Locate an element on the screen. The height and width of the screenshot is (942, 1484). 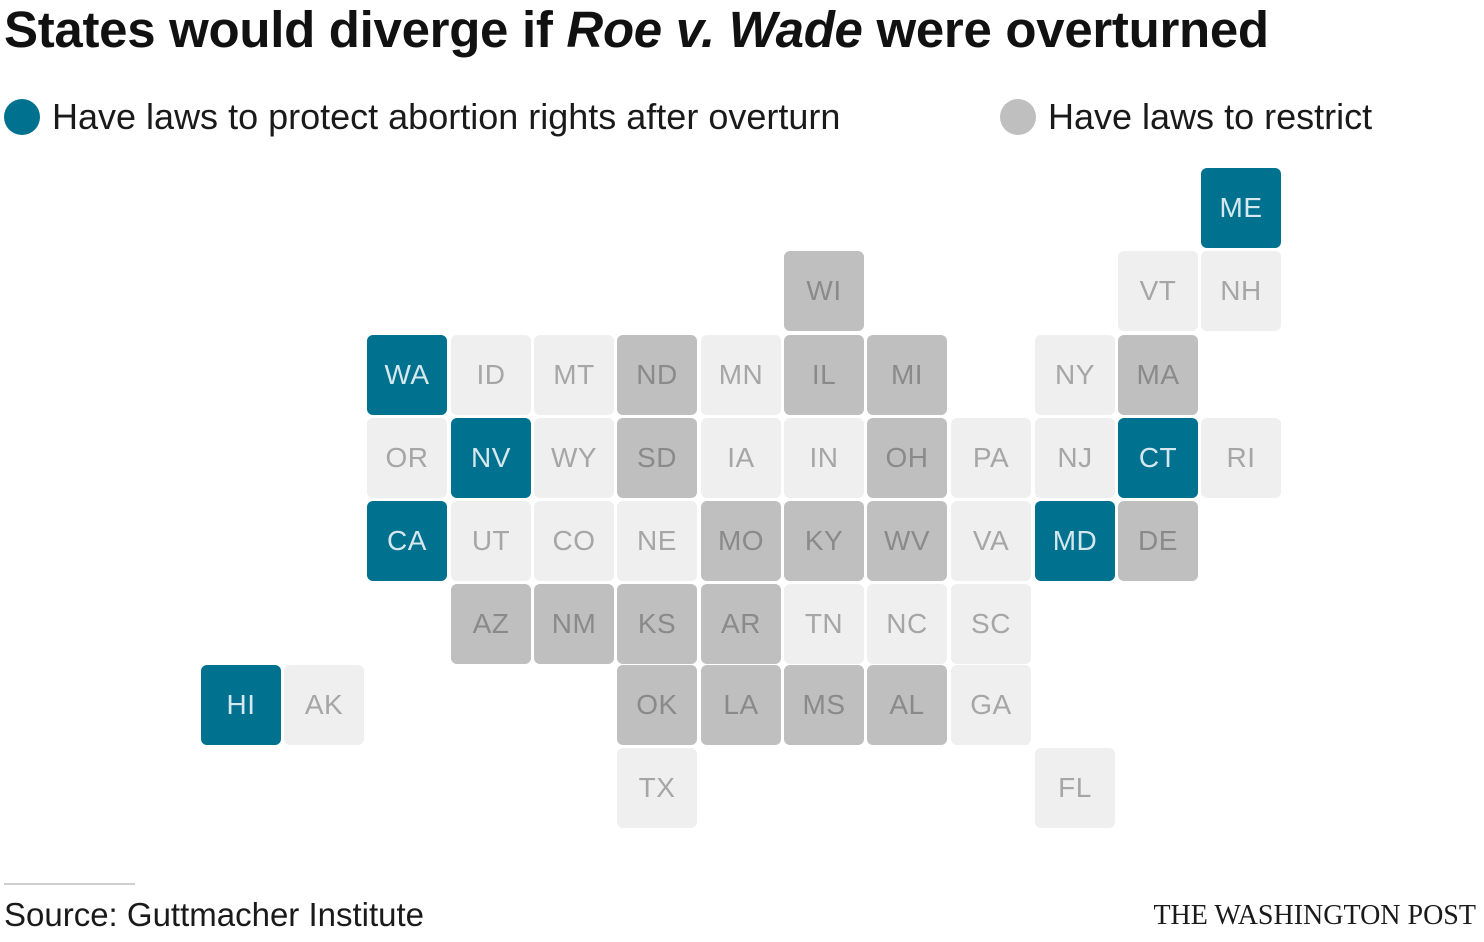
state-tile-me: ME is located at coordinates (1241, 208).